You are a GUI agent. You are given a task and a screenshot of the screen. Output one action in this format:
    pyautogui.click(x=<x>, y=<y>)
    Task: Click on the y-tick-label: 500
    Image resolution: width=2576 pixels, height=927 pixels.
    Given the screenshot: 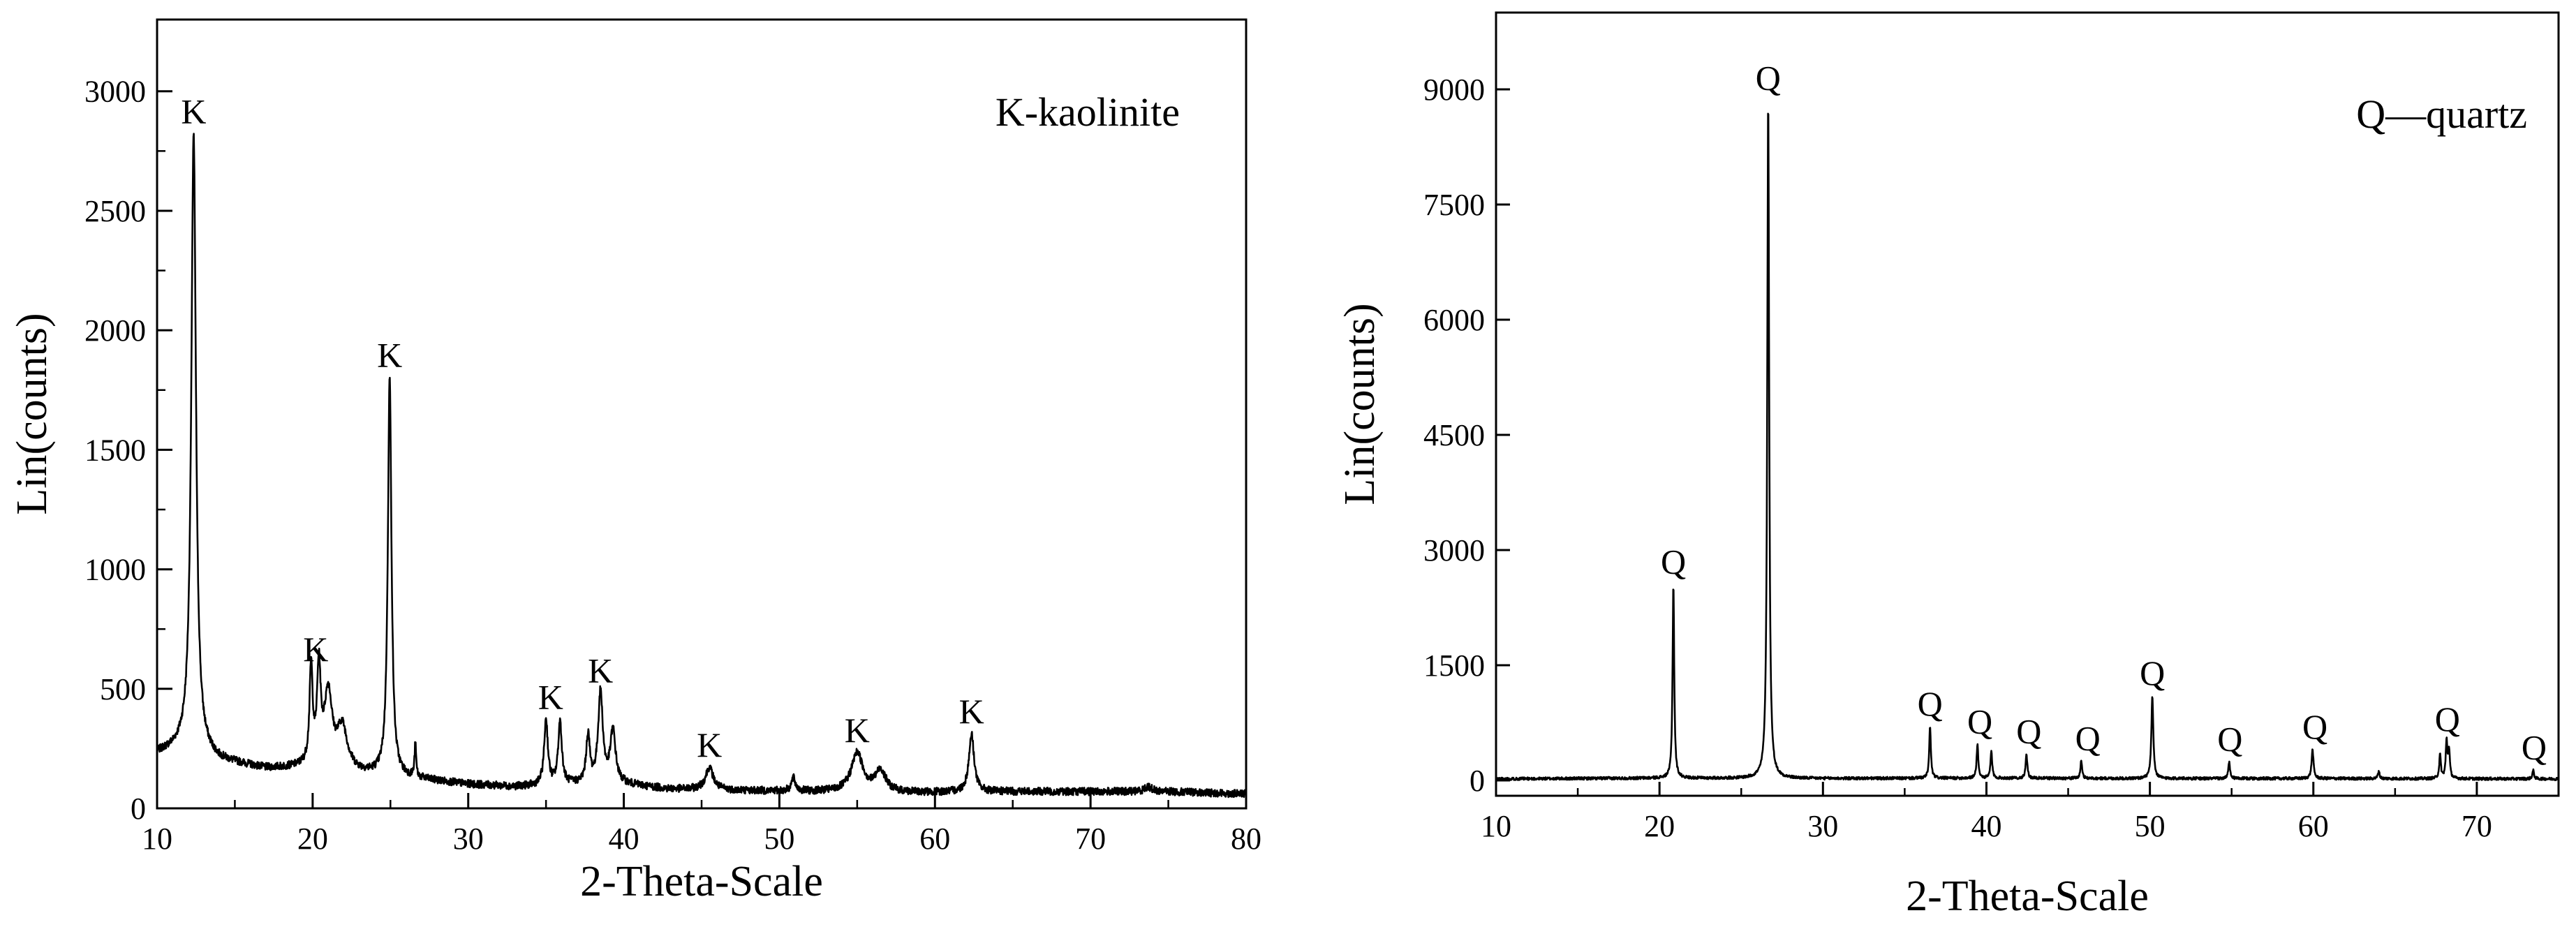 What is the action you would take?
    pyautogui.click(x=123, y=689)
    